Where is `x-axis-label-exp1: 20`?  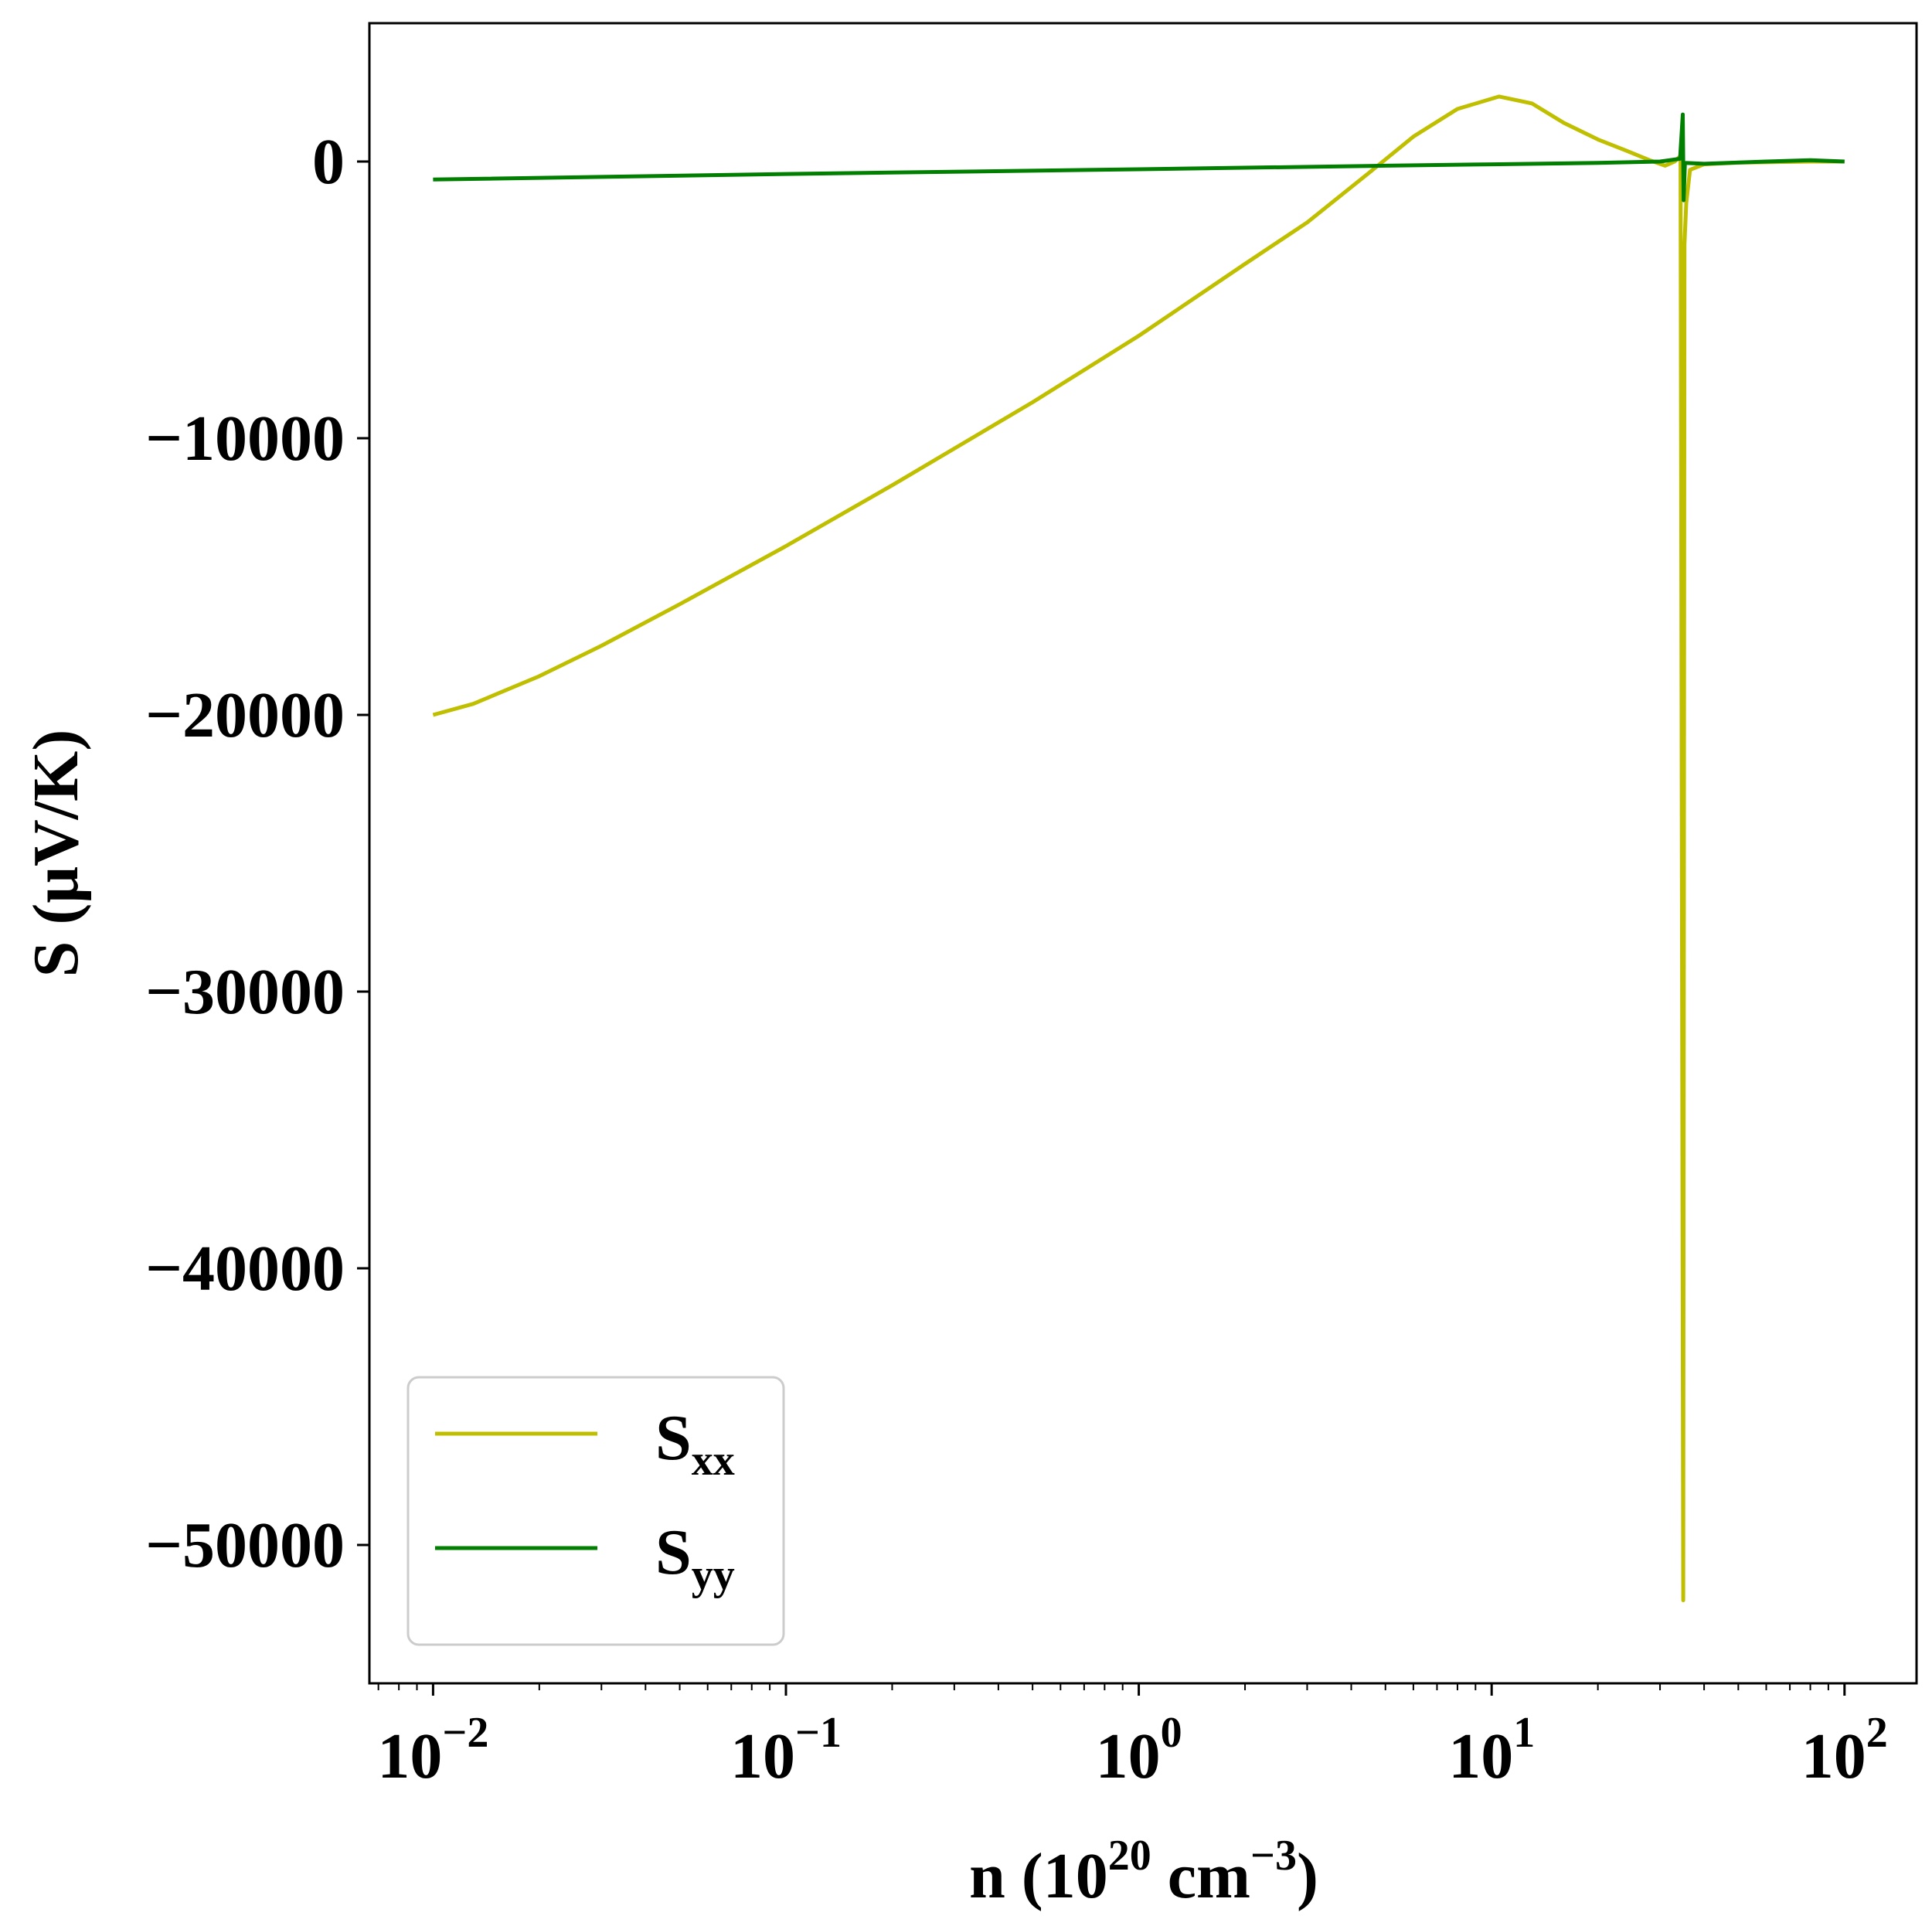 x-axis-label-exp1: 20 is located at coordinates (1129, 1856).